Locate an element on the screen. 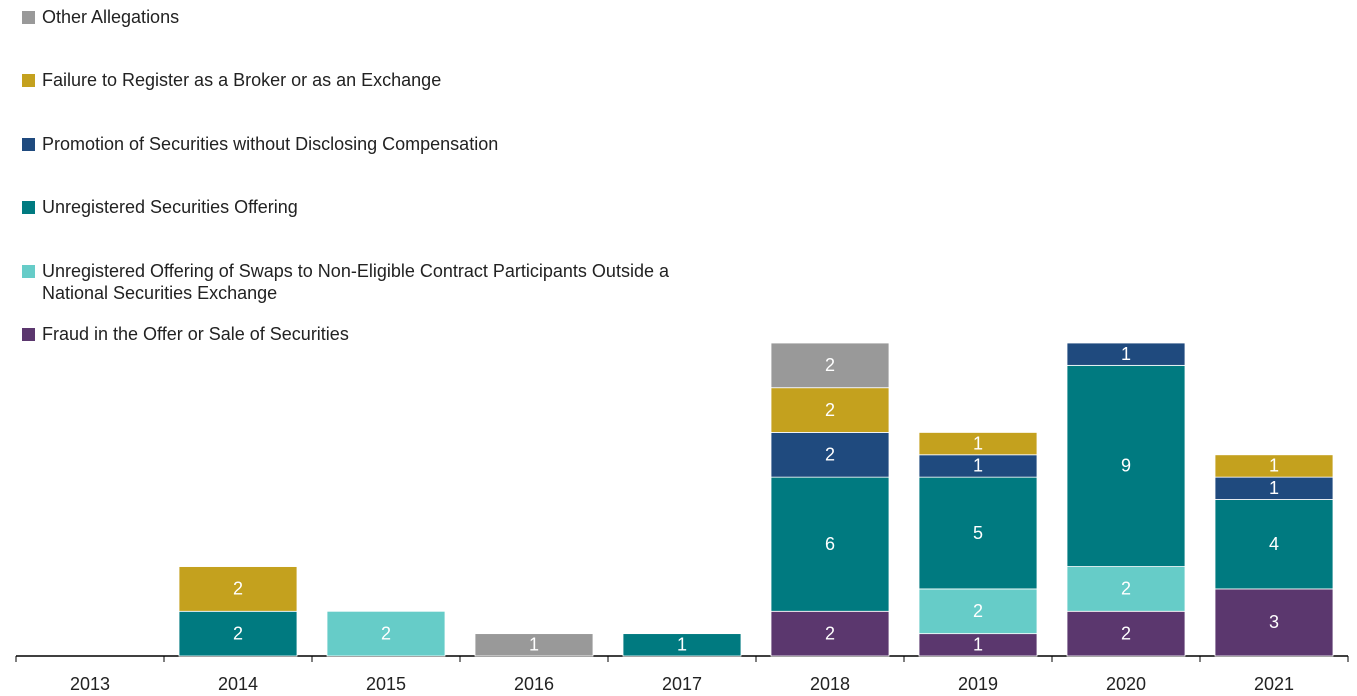 This screenshot has height=696, width=1357. x-tick-label: 2014 is located at coordinates (238, 684).